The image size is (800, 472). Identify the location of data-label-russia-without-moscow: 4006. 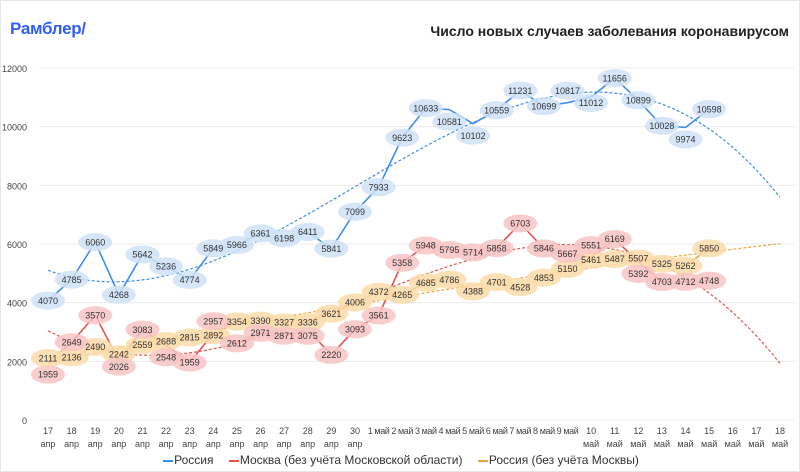
(355, 303).